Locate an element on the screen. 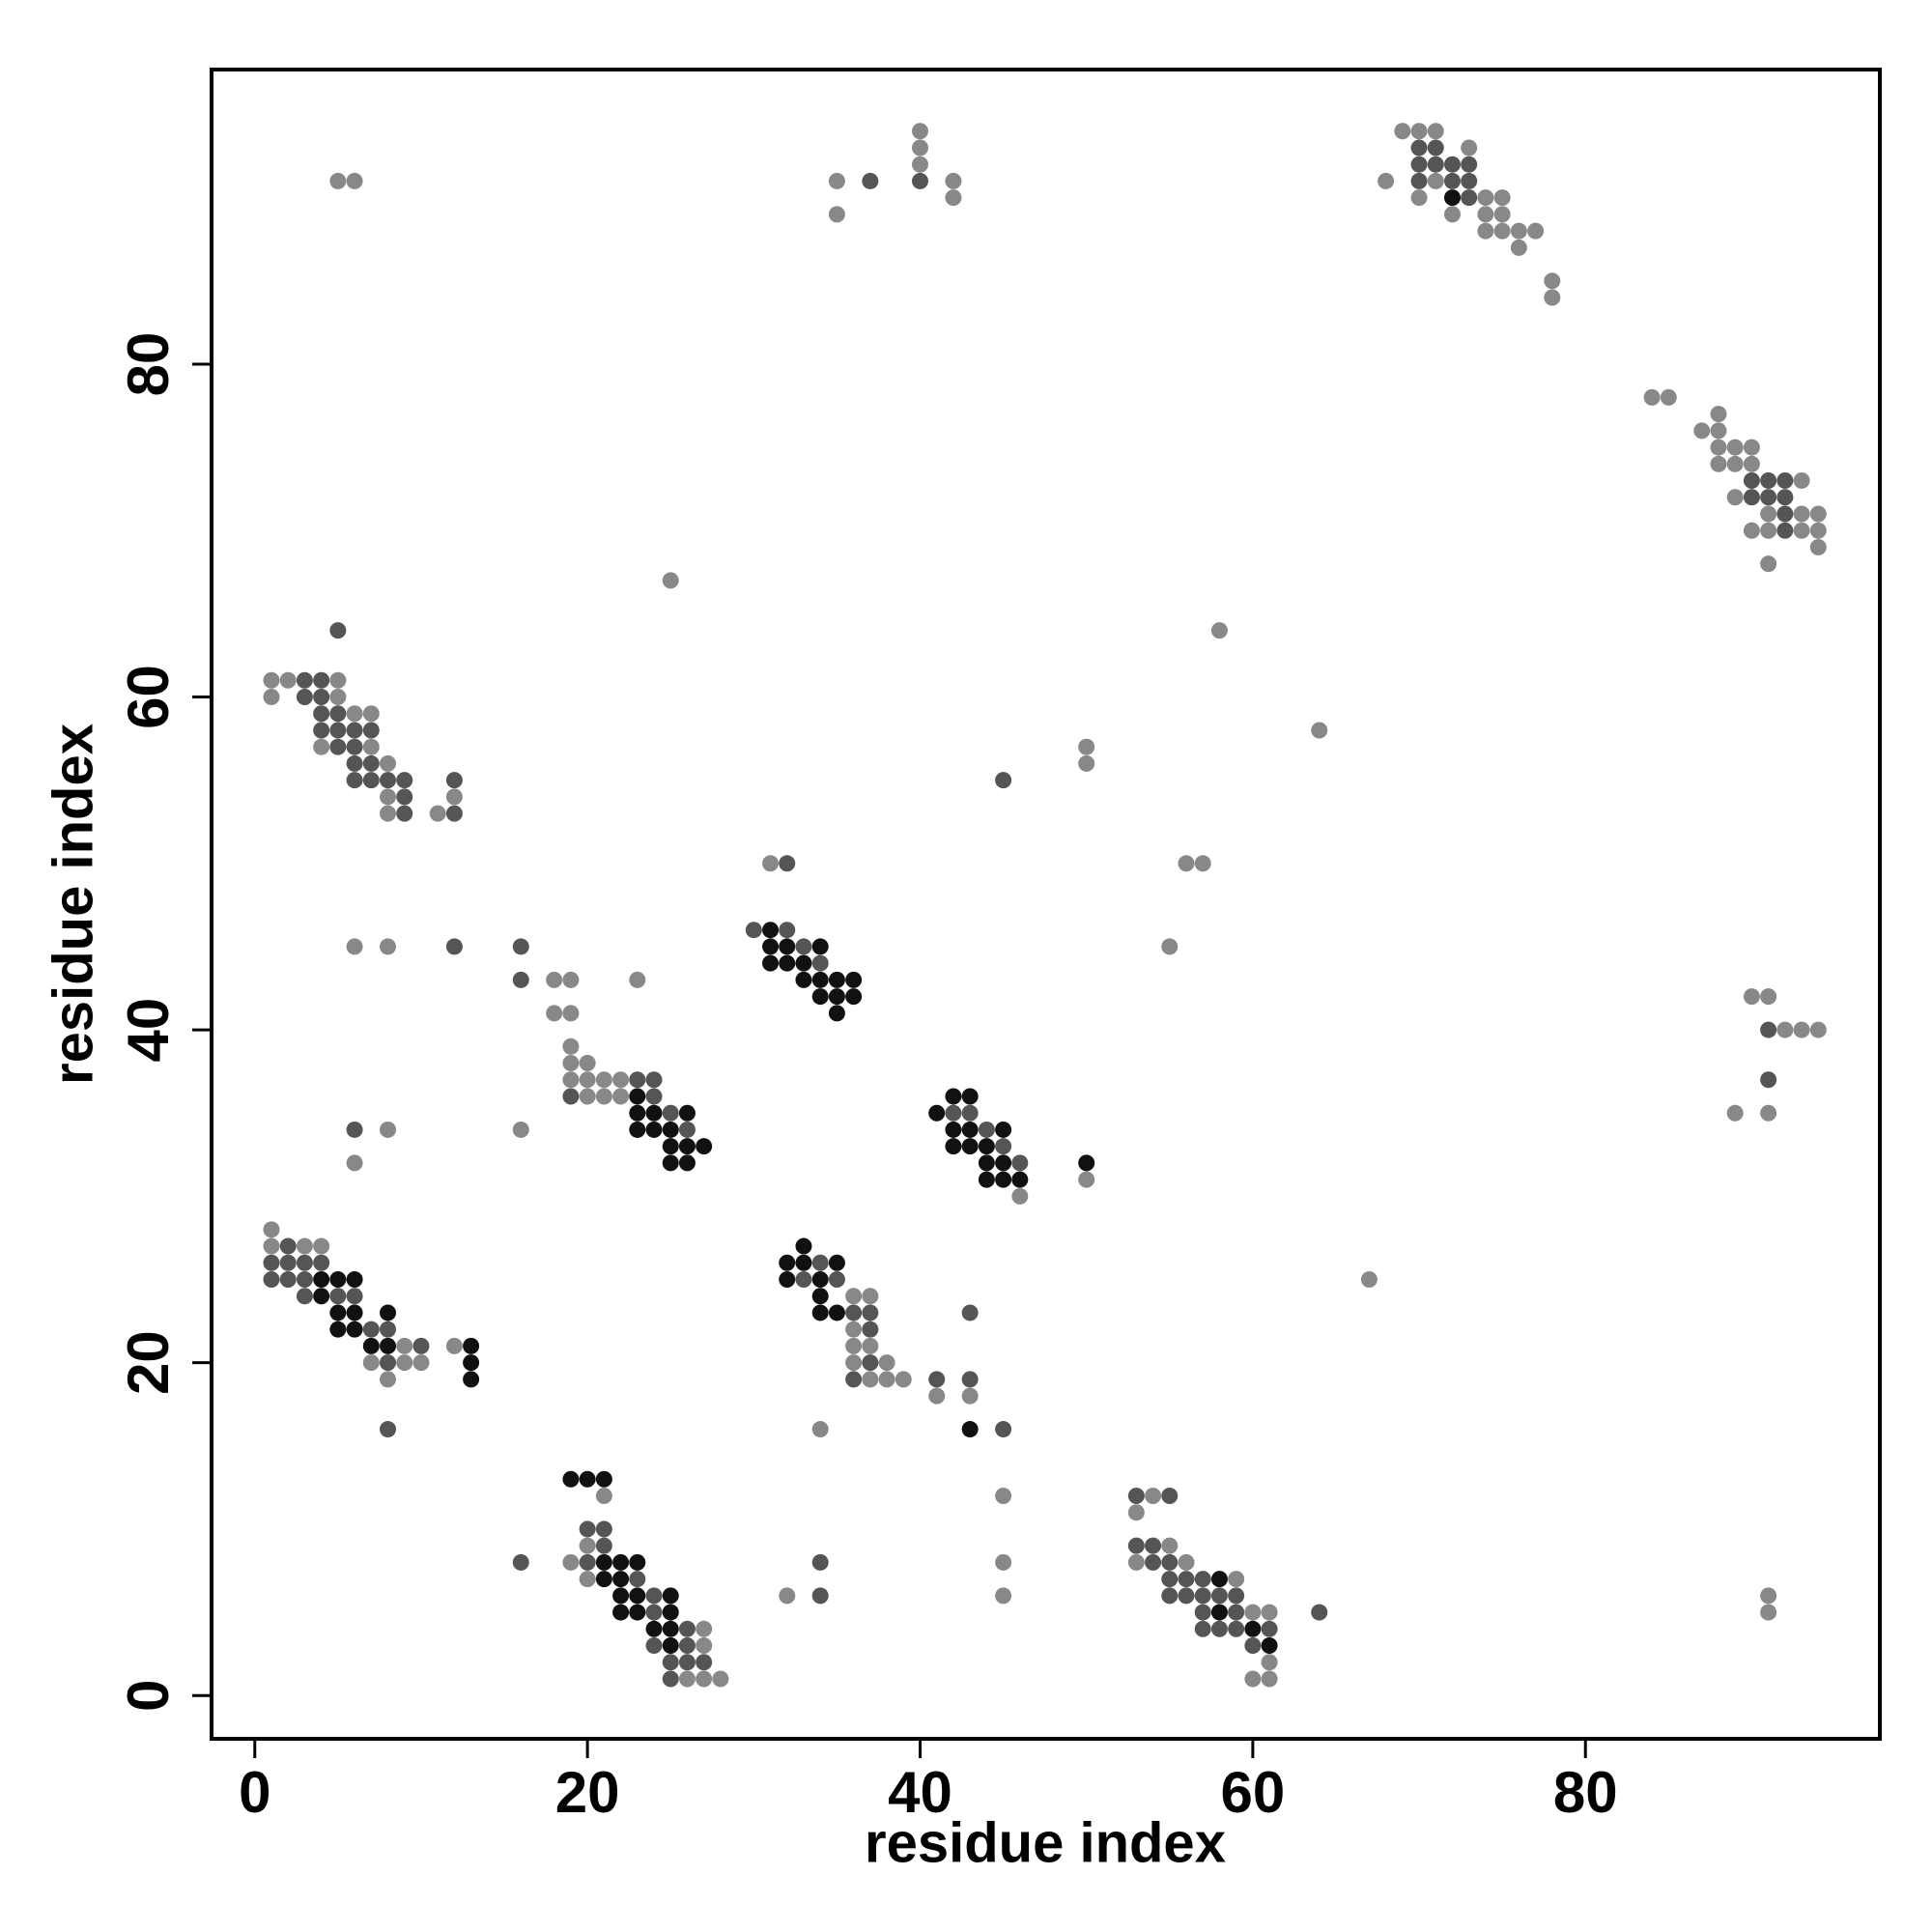  y-tick-label: 80 is located at coordinates (148, 364).